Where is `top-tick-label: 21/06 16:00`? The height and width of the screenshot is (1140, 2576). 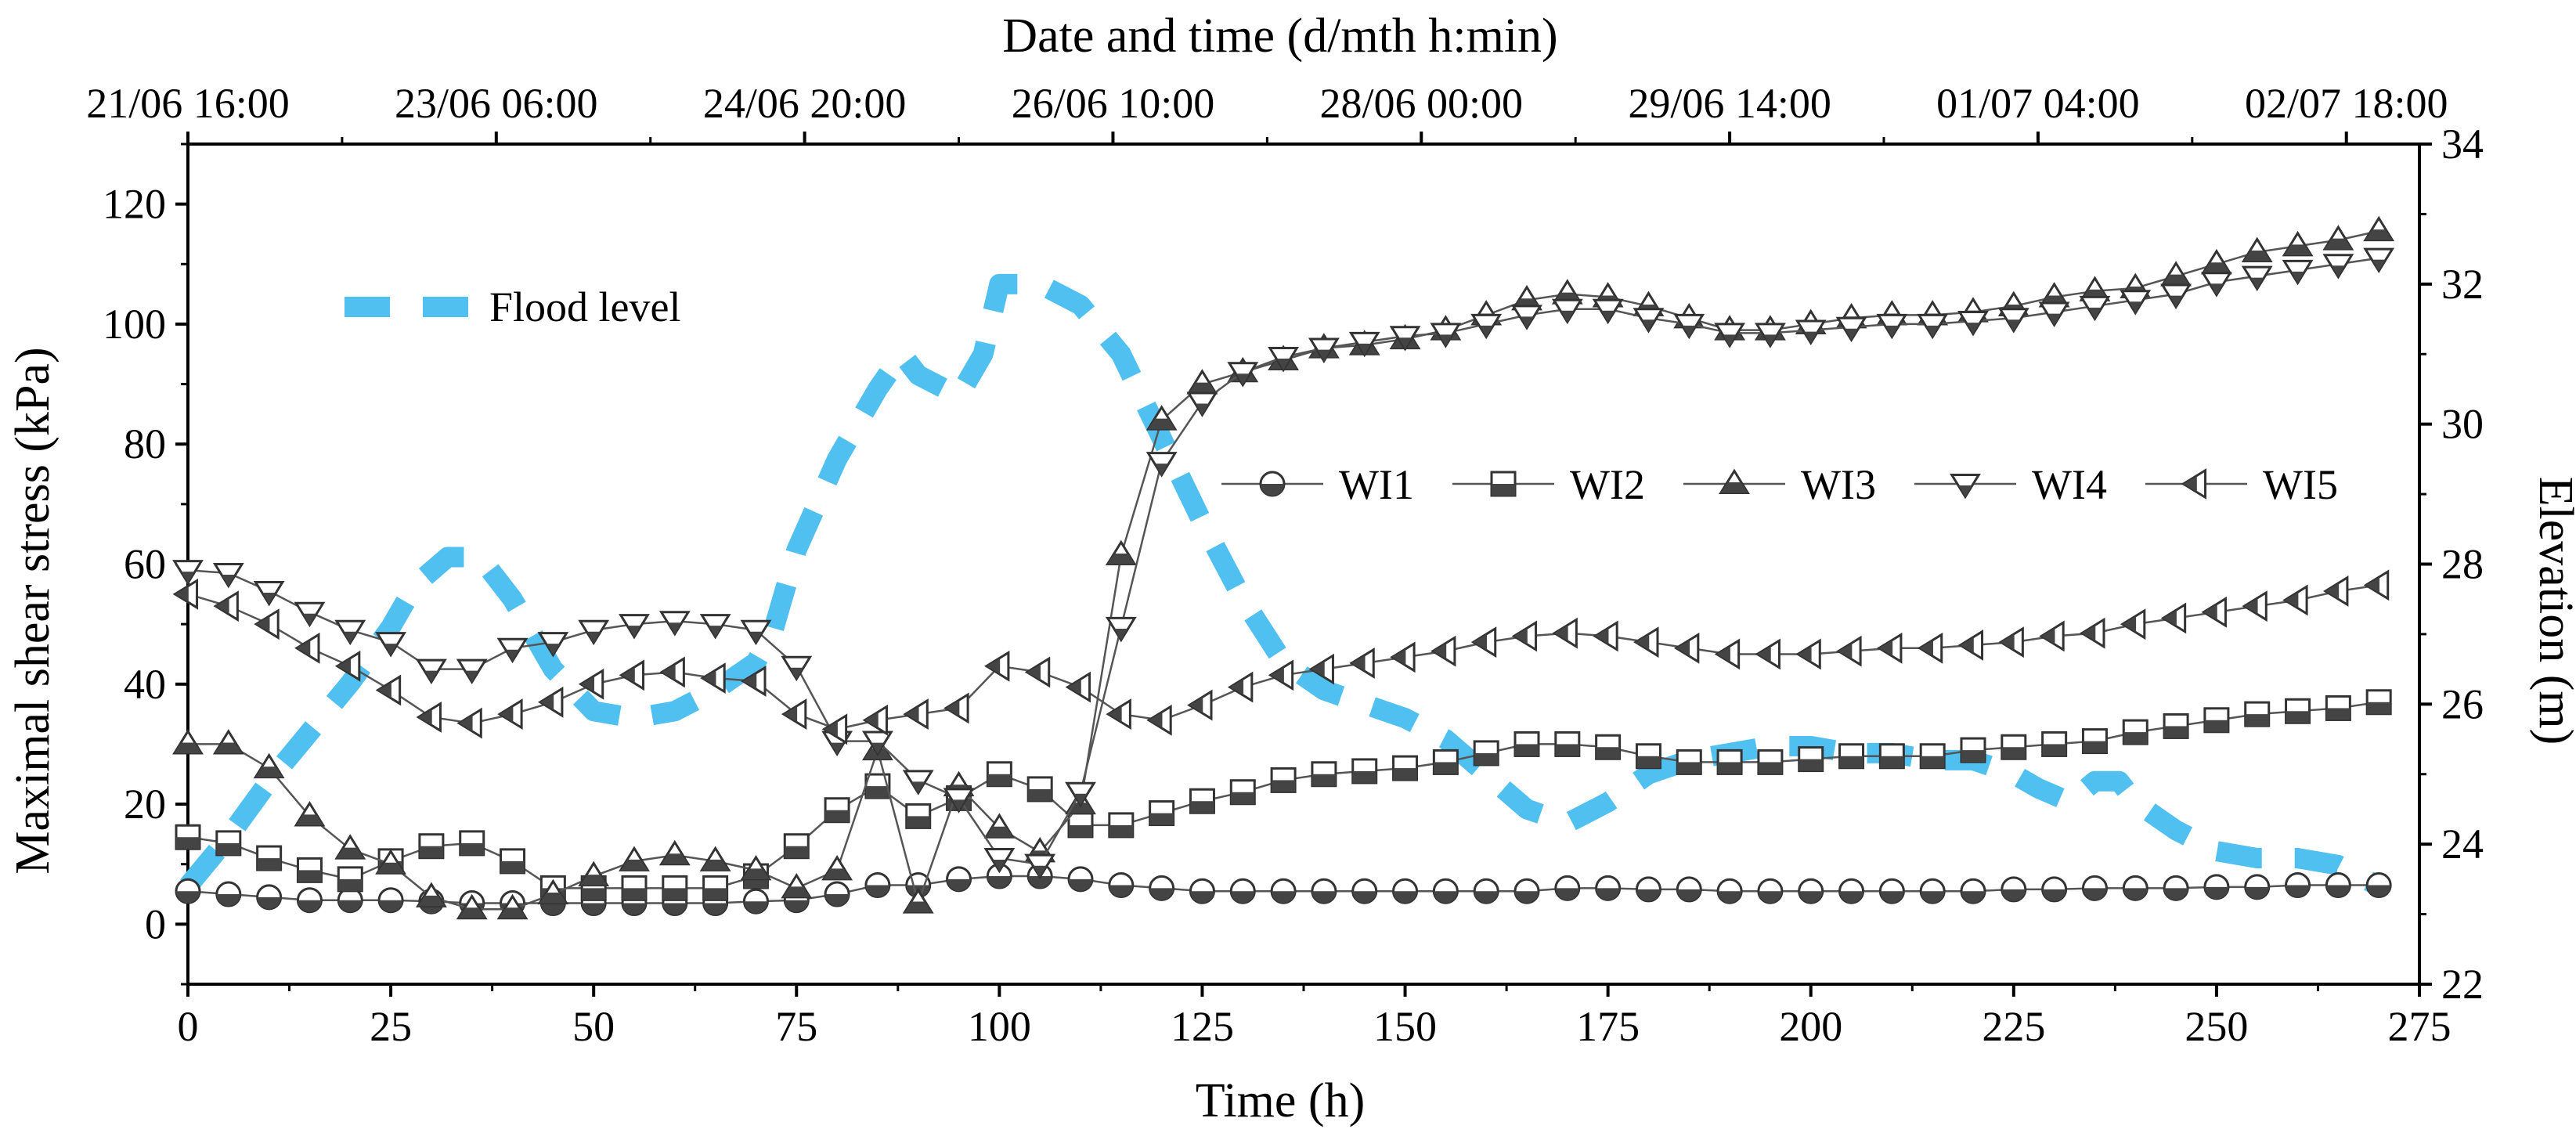 top-tick-label: 21/06 16:00 is located at coordinates (188, 103).